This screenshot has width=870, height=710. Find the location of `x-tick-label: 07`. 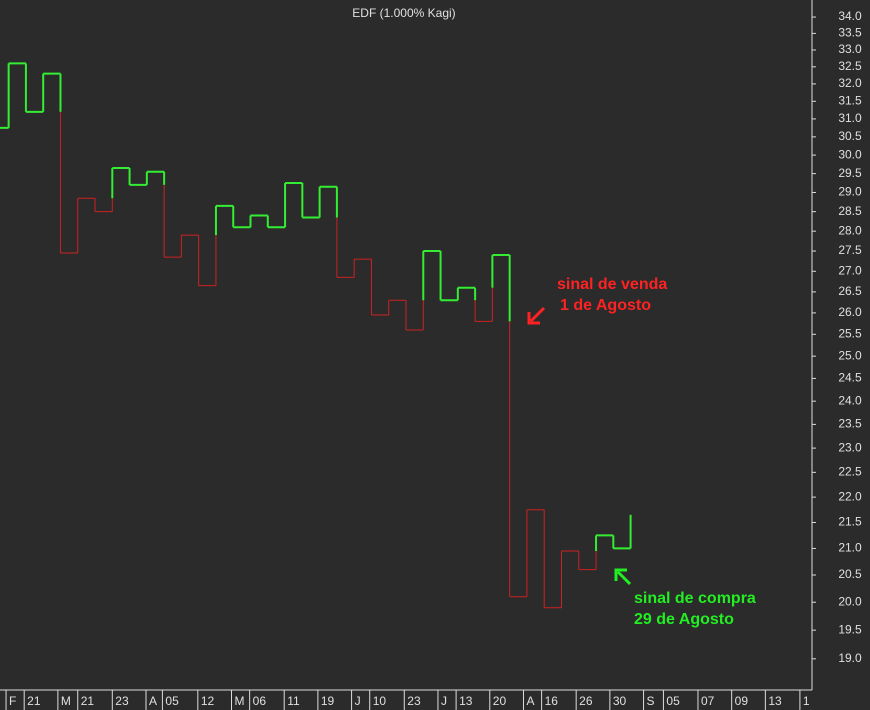

x-tick-label: 07 is located at coordinates (708, 701).